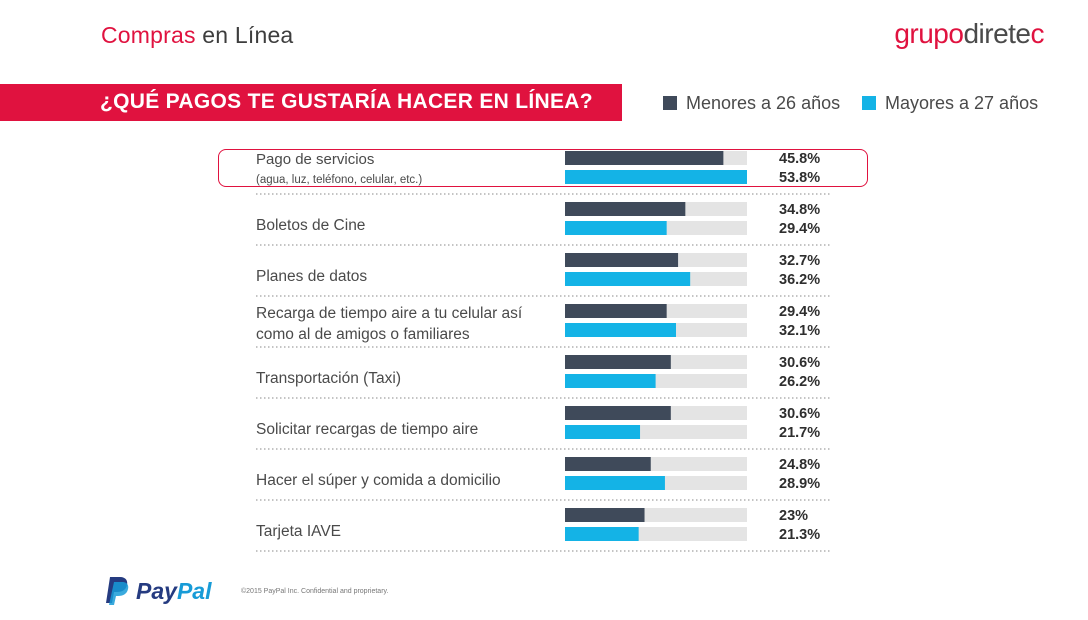  What do you see at coordinates (310, 225) in the screenshot?
I see `category-label-1: Boletos de Cine` at bounding box center [310, 225].